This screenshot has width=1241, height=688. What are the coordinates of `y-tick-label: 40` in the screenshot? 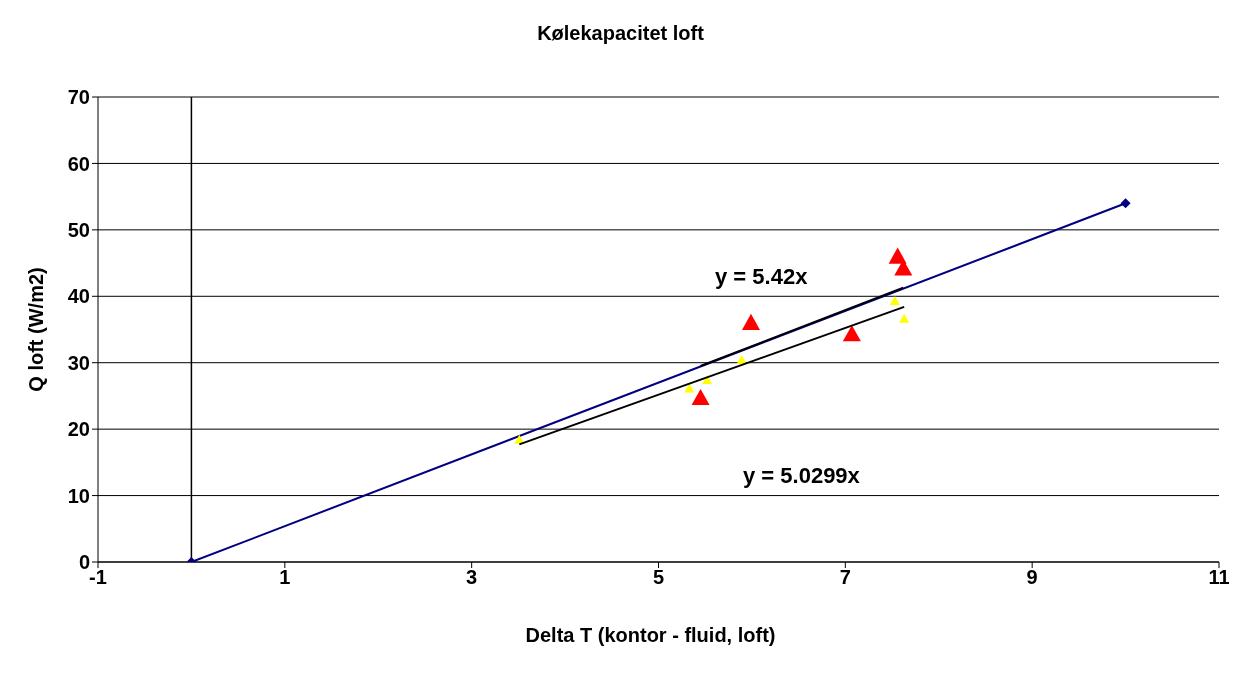 It's located at (78, 296).